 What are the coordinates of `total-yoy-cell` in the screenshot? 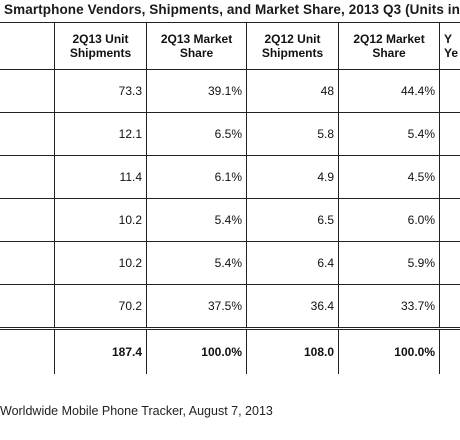 It's located at (449, 350).